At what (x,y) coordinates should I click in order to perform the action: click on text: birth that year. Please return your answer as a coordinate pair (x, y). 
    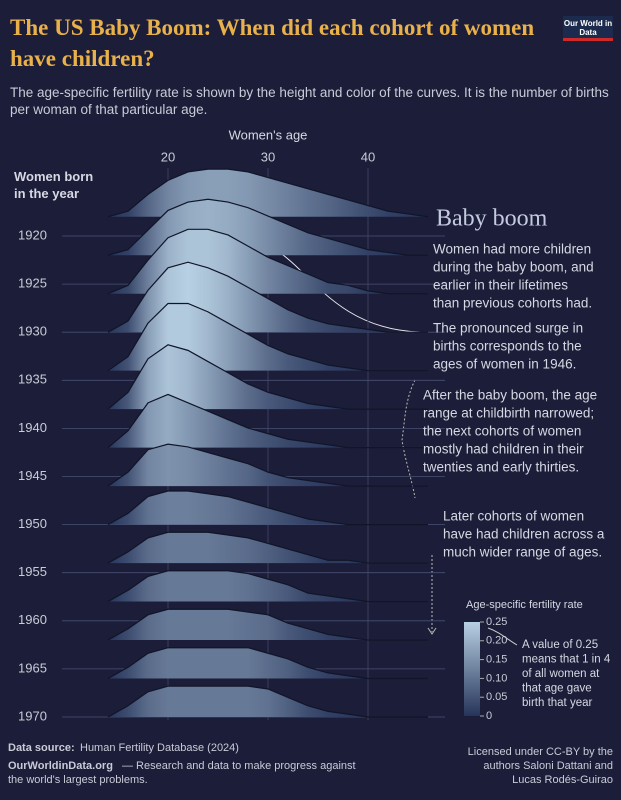
    Looking at the image, I should click on (557, 703).